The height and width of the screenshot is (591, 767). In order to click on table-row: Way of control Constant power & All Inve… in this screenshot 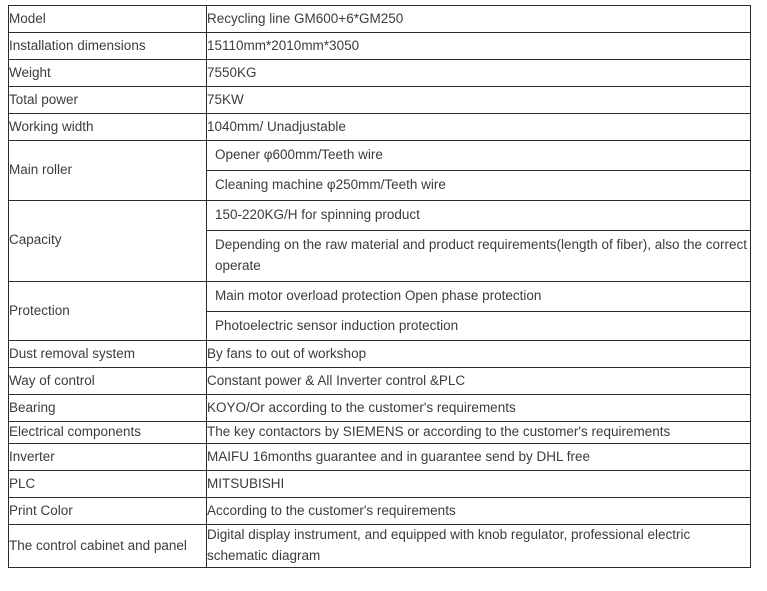, I will do `click(379, 381)`.